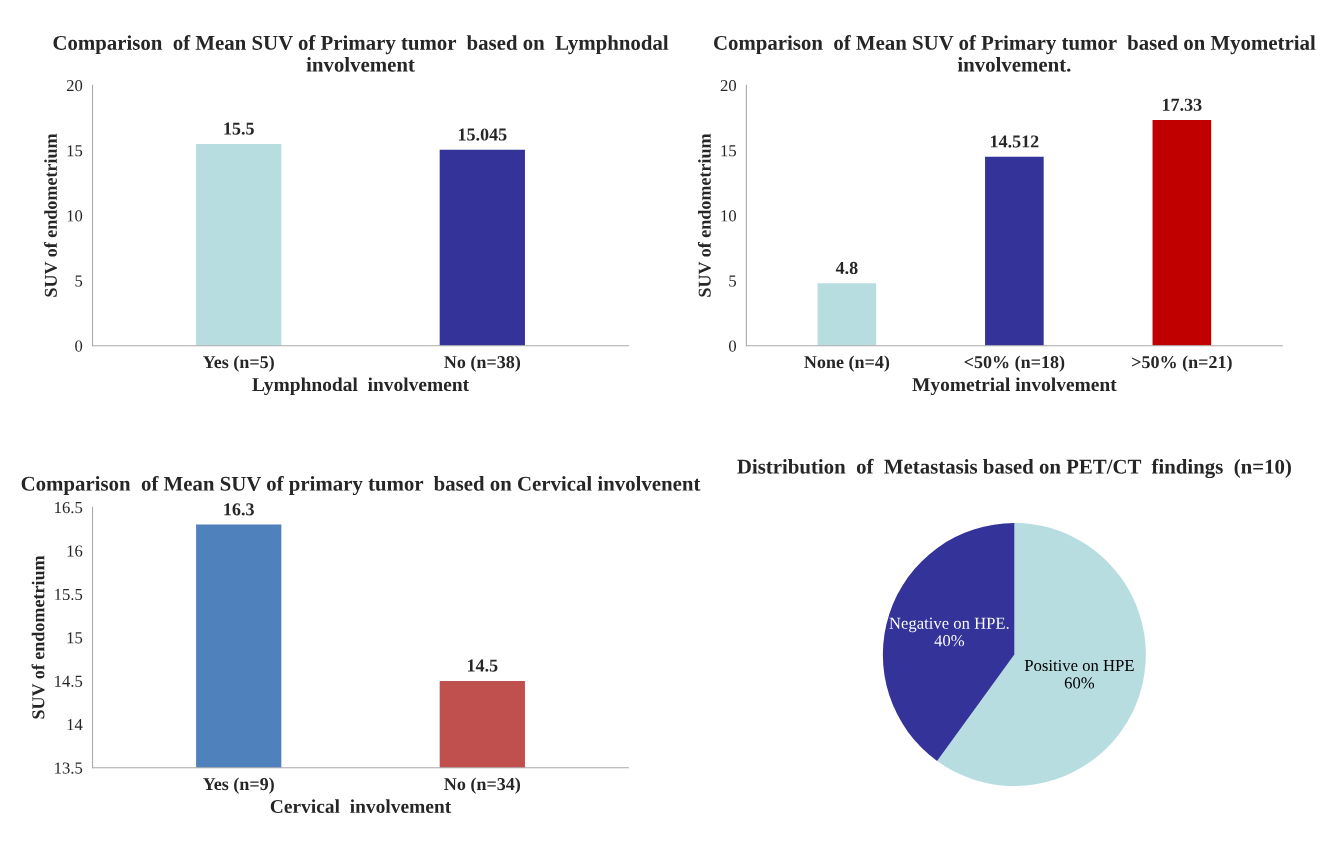 The image size is (1322, 853). I want to click on slice-label: Positive on HPE, so click(1079, 665).